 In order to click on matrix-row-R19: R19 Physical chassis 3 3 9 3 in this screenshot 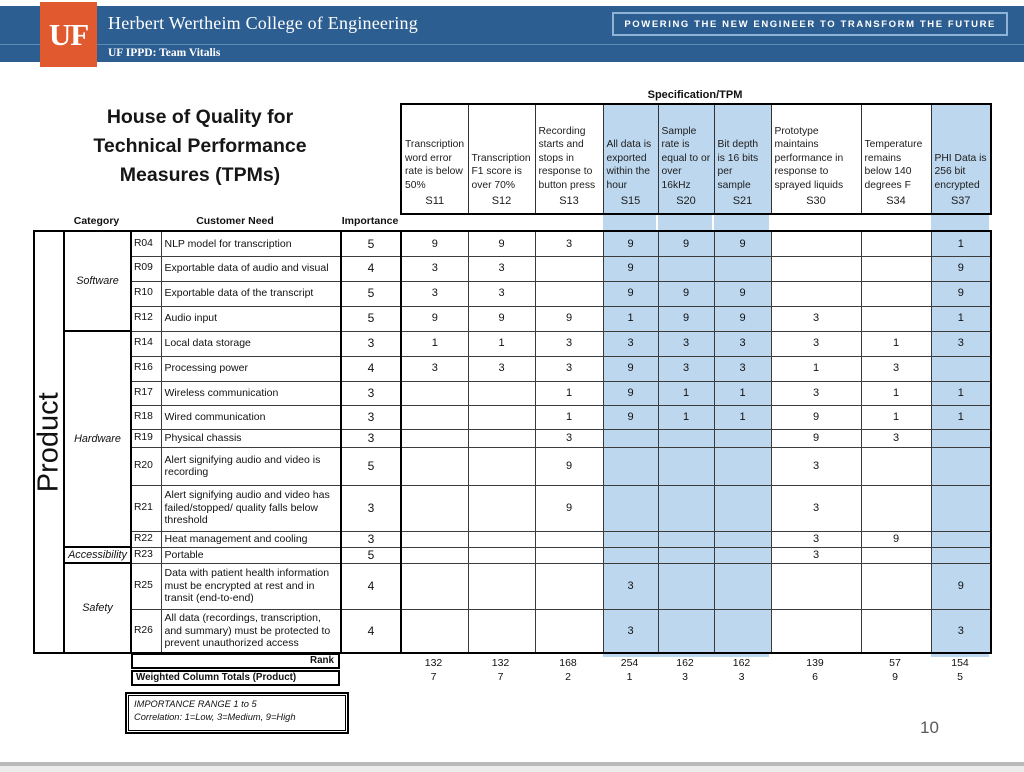, I will do `click(513, 438)`.